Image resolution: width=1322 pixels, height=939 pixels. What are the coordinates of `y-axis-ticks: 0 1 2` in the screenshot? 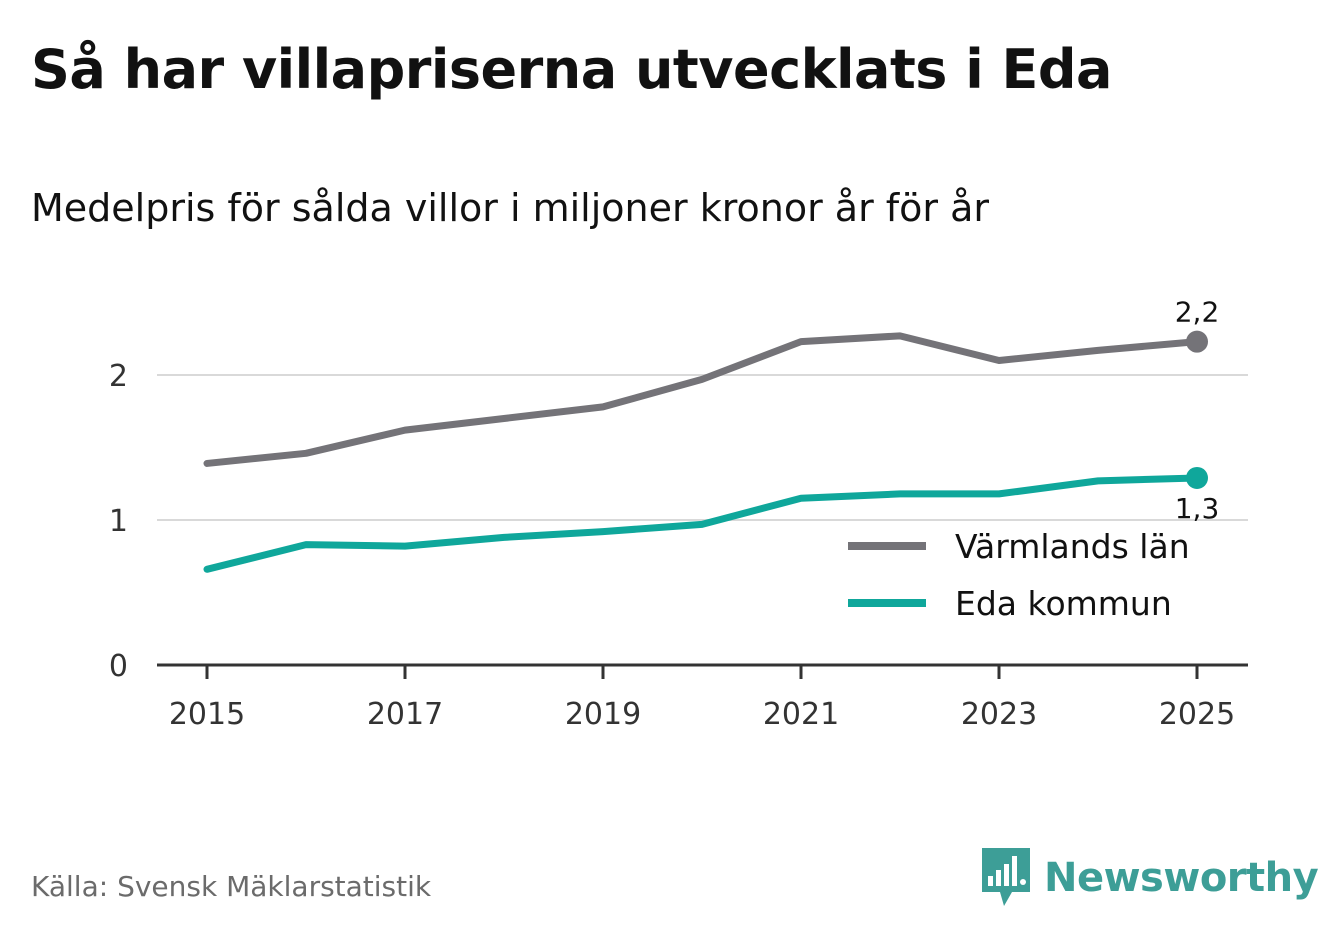 It's located at (118, 521).